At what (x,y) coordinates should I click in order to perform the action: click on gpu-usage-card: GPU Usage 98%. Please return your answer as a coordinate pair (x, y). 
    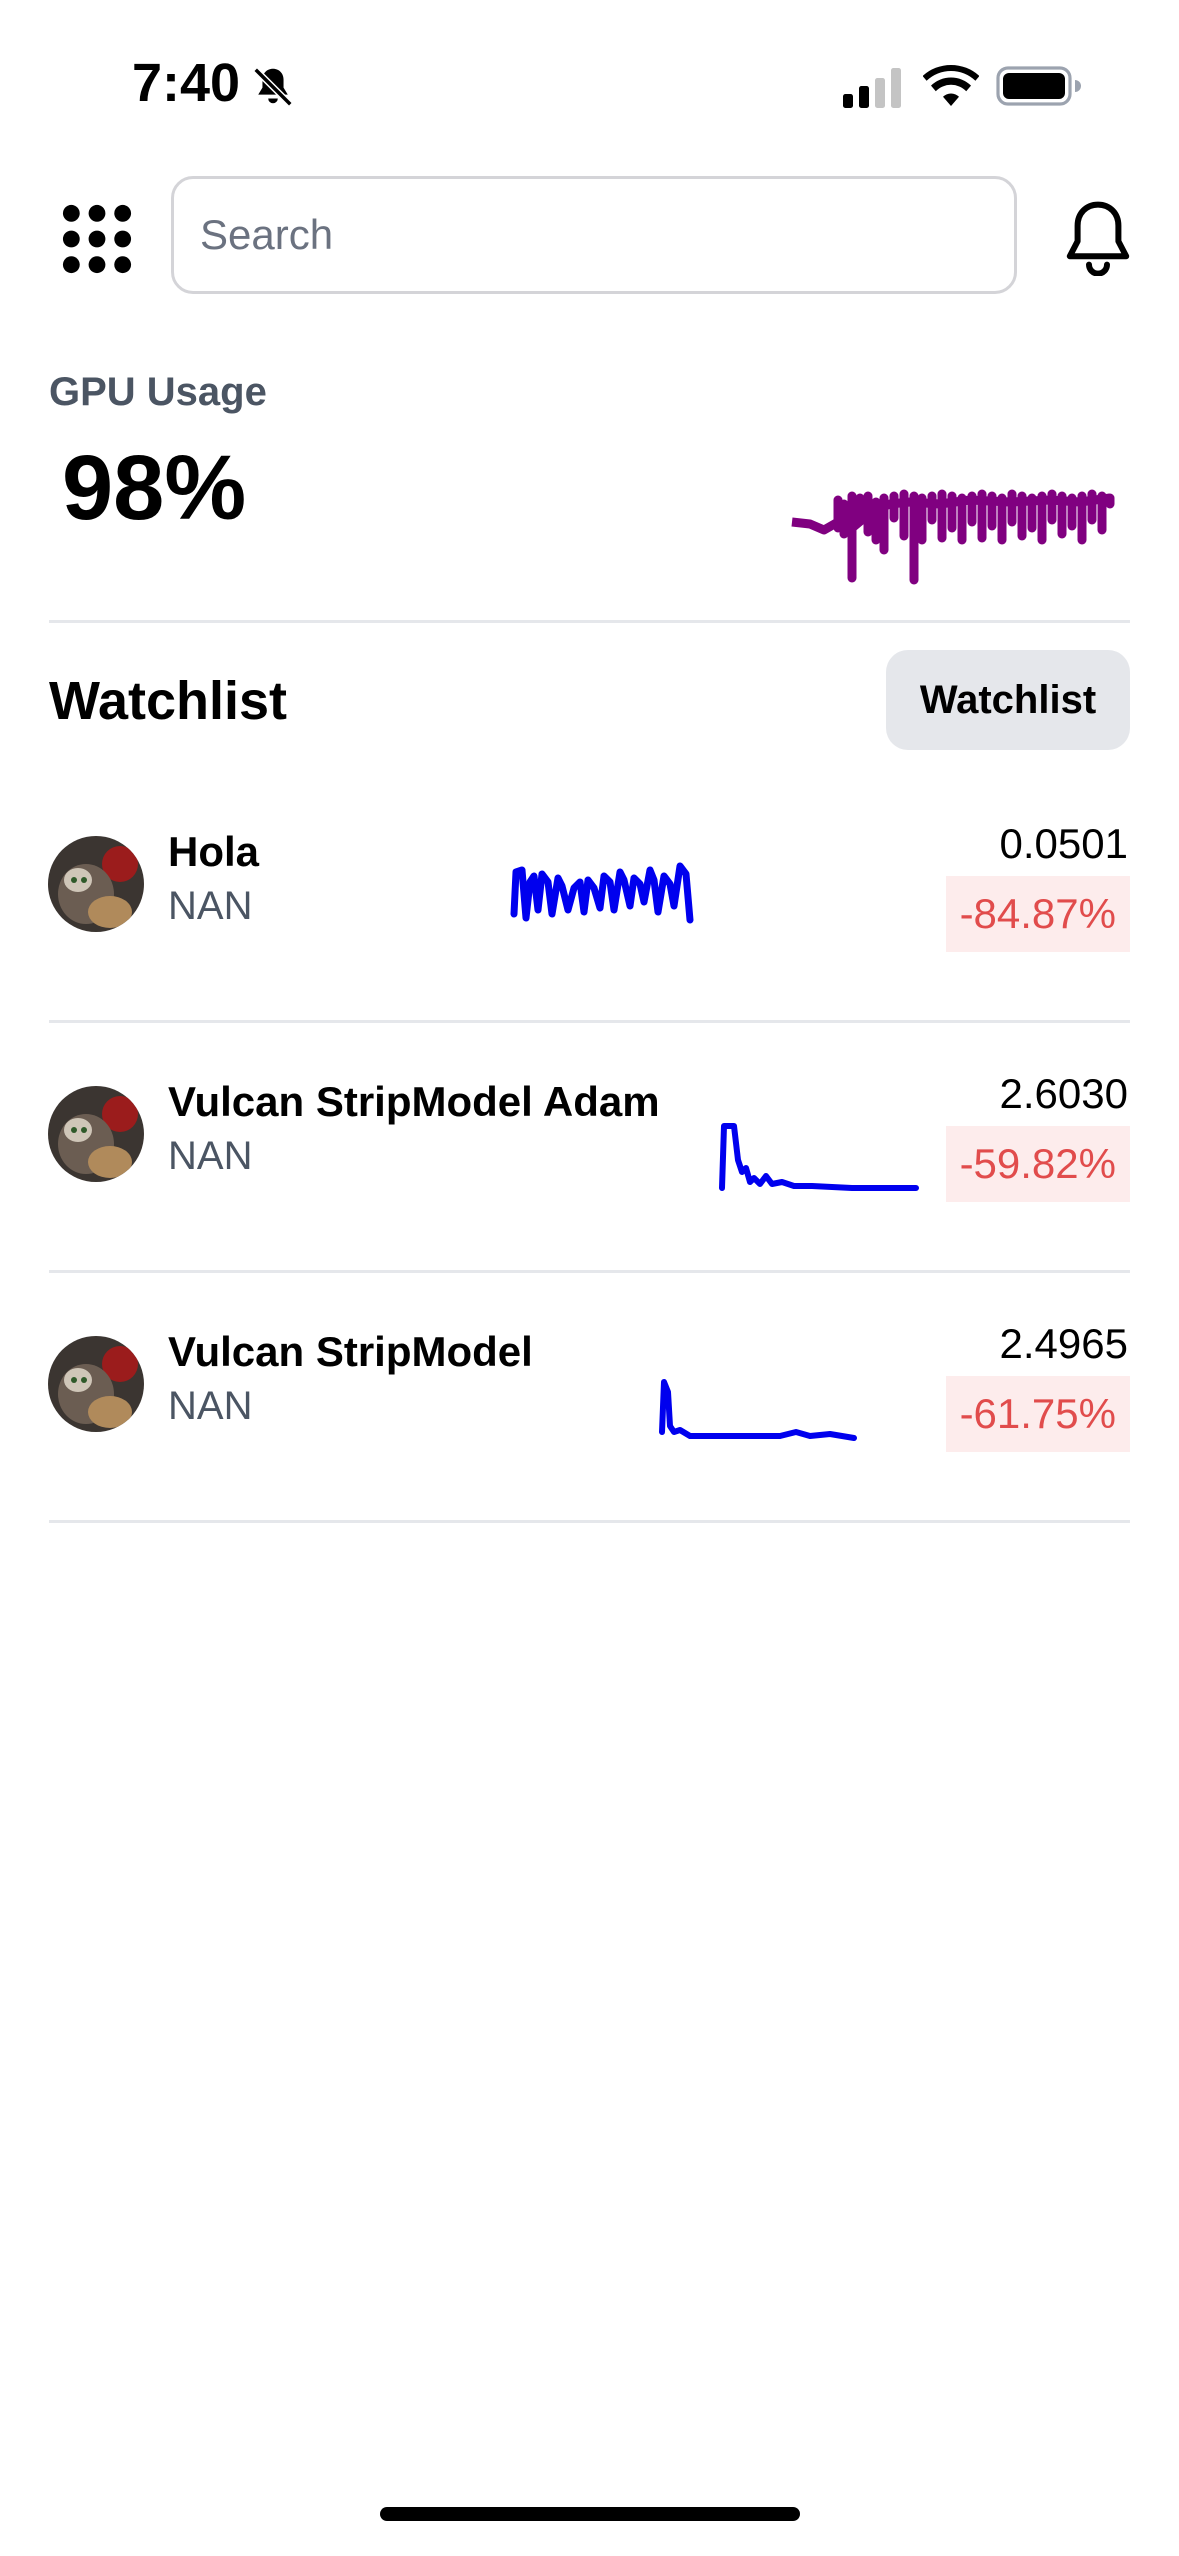
    Looking at the image, I should click on (589, 490).